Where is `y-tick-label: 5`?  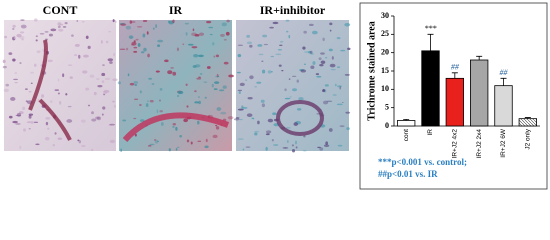 y-tick-label: 5 is located at coordinates (387, 106).